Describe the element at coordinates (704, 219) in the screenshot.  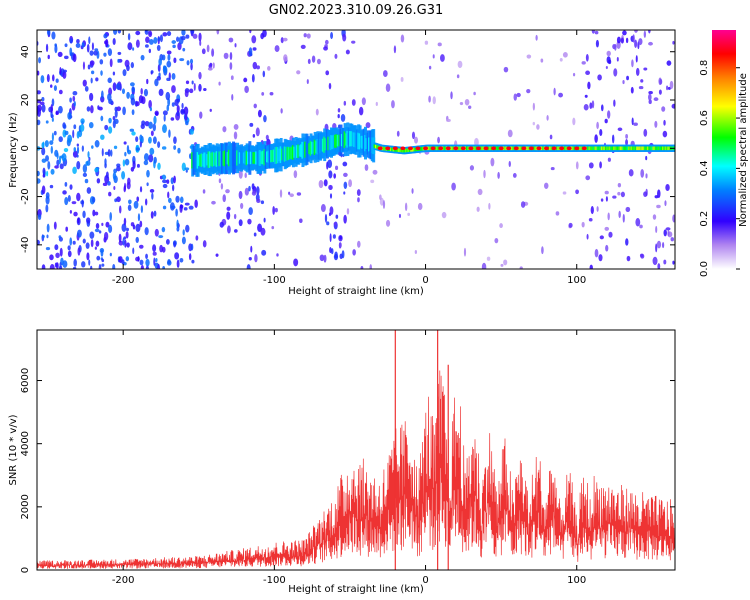
I see `colorbar-tick-label: 0.2` at that location.